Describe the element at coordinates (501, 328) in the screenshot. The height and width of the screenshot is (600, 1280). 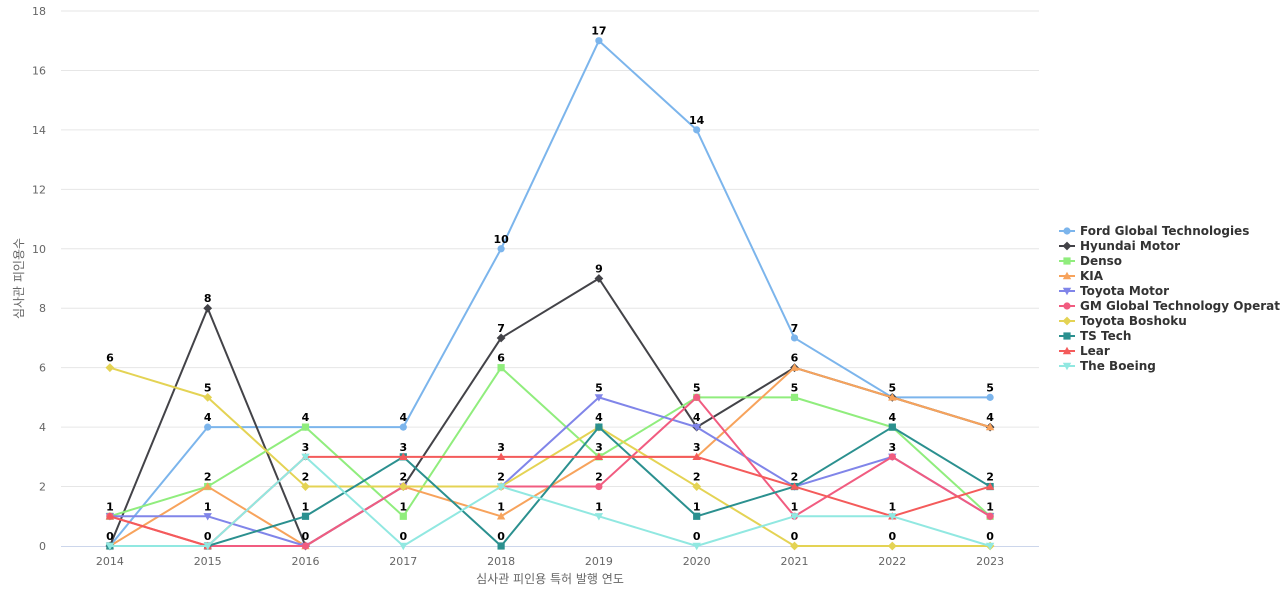
I see `data-label: 7` at that location.